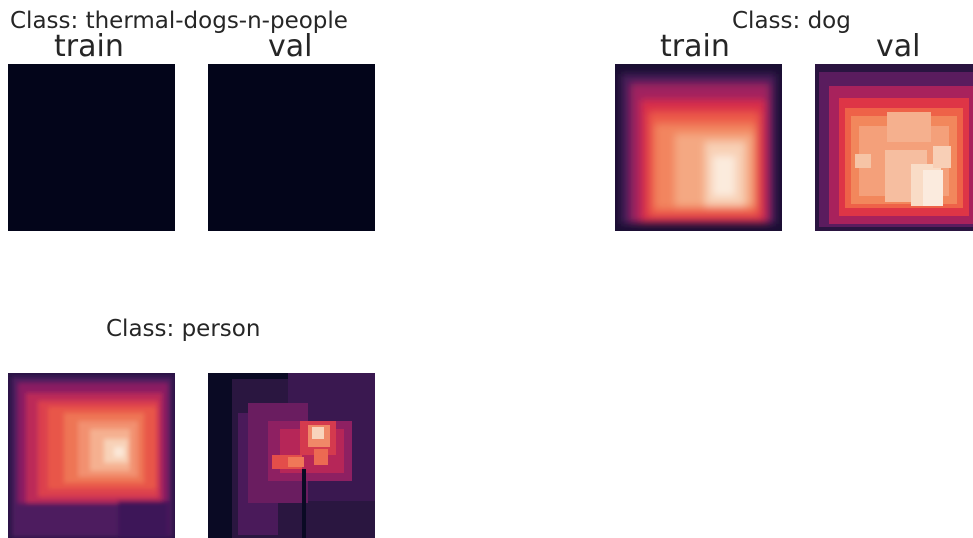  What do you see at coordinates (898, 46) in the screenshot?
I see `split-label-dog-val: val` at bounding box center [898, 46].